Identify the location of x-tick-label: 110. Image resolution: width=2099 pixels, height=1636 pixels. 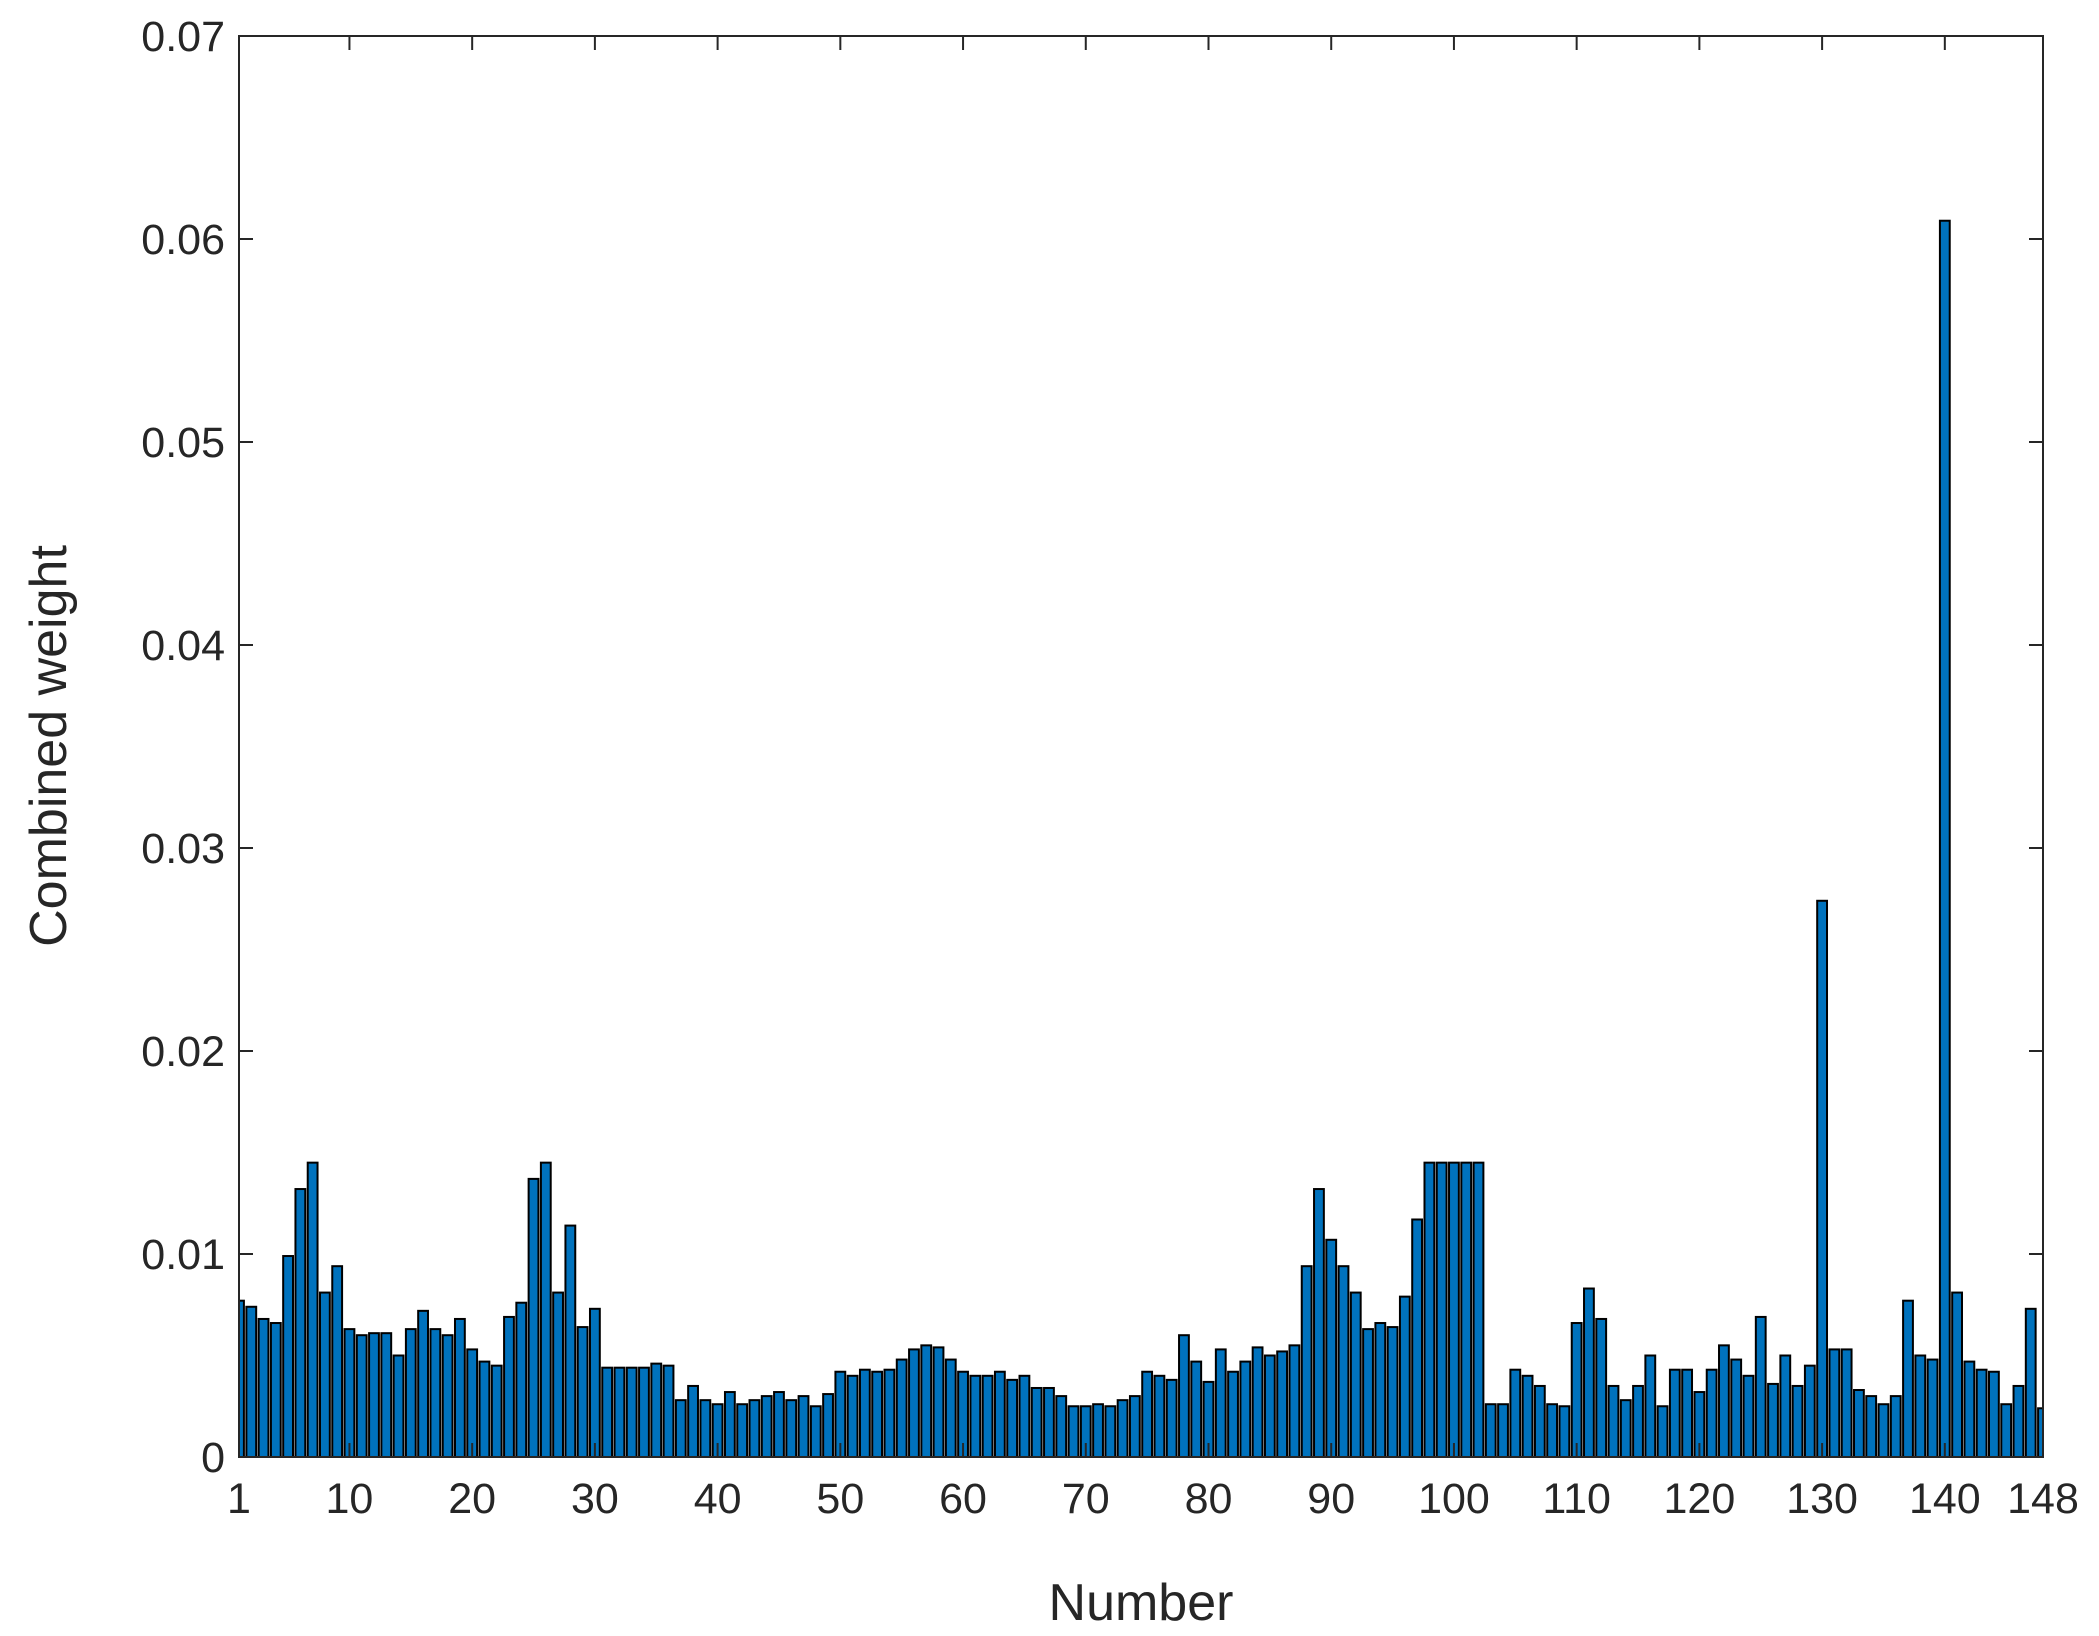
(1576, 1499).